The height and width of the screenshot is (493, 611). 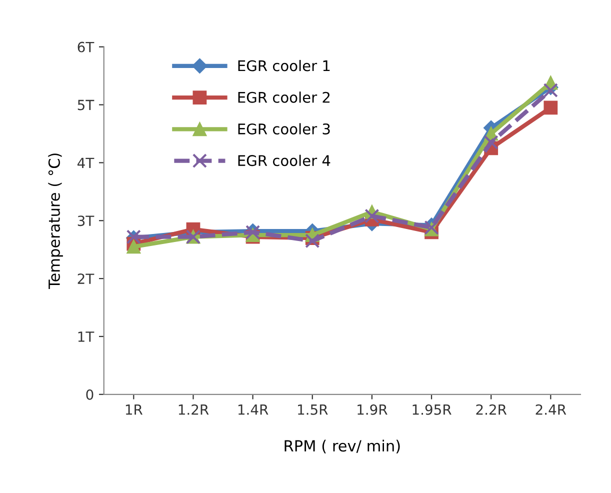 I want to click on x-tick-label: 1.9R, so click(x=373, y=409).